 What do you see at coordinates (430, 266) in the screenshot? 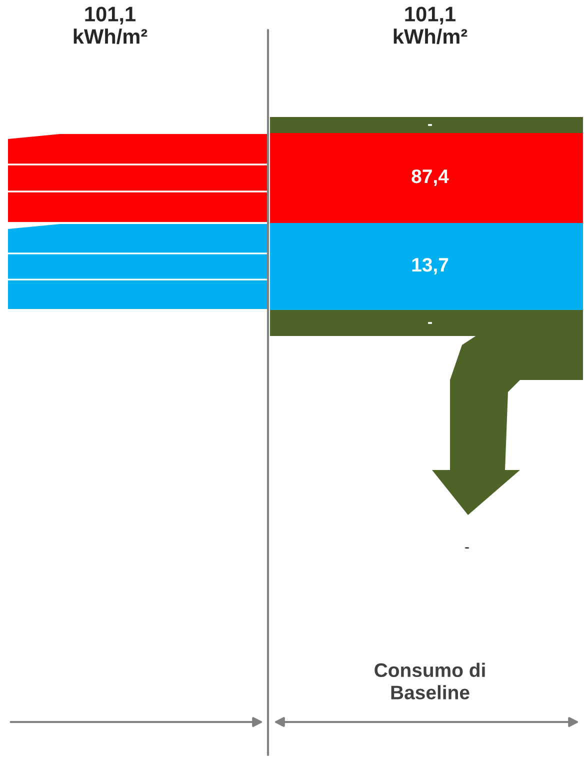
I see `data-label: 13,7` at bounding box center [430, 266].